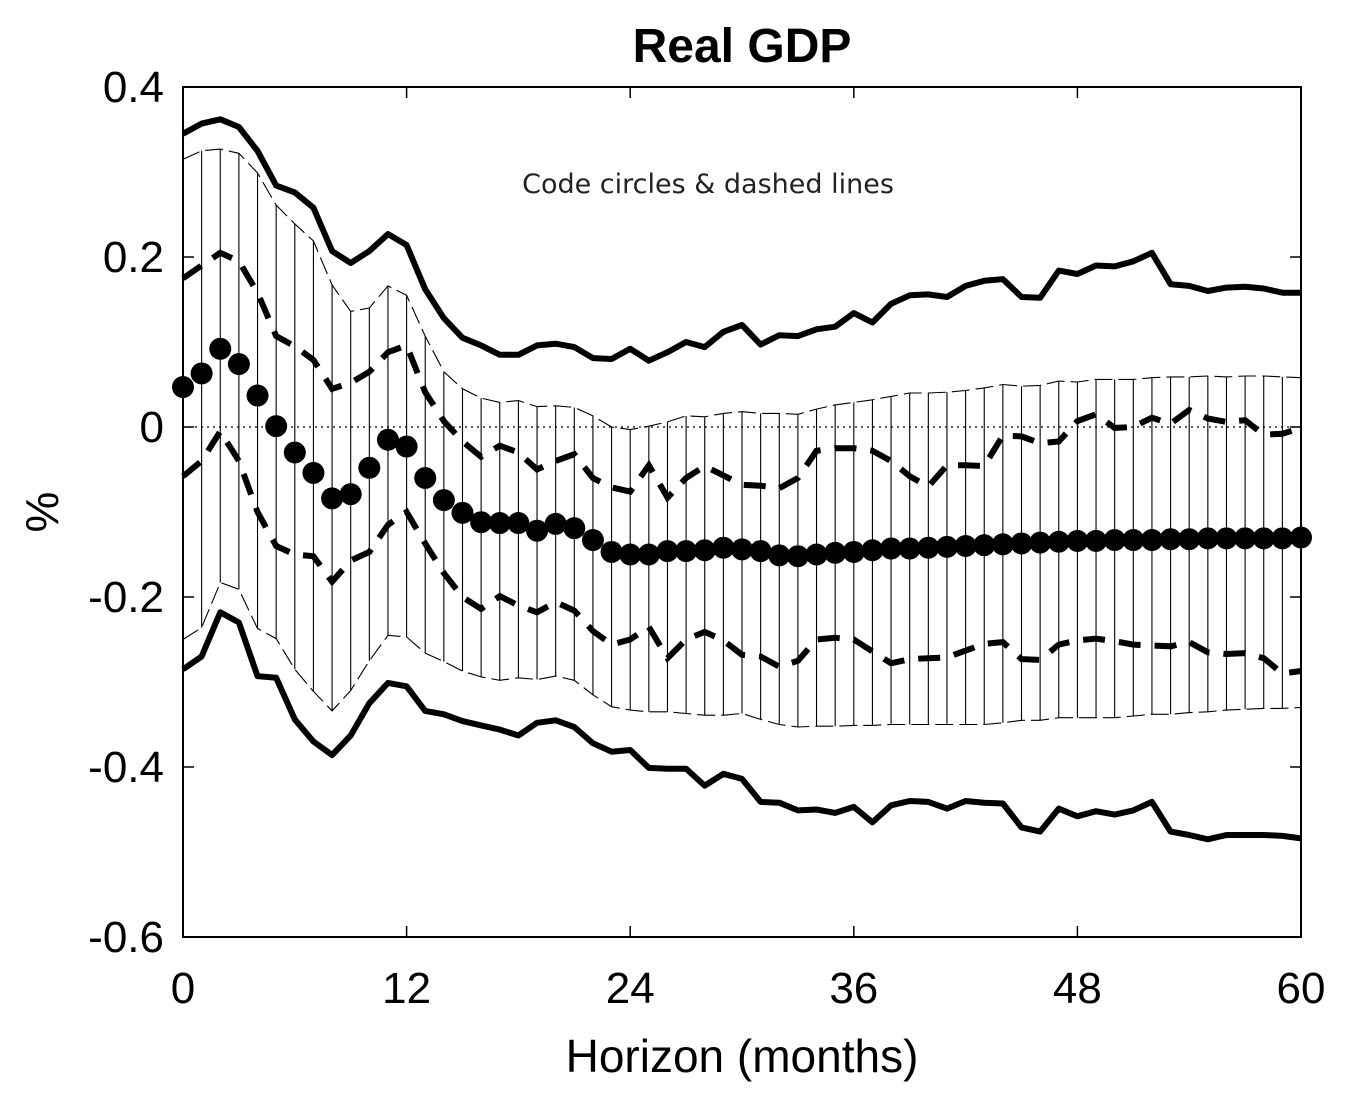  I want to click on y-tick-label: 0, so click(152, 427).